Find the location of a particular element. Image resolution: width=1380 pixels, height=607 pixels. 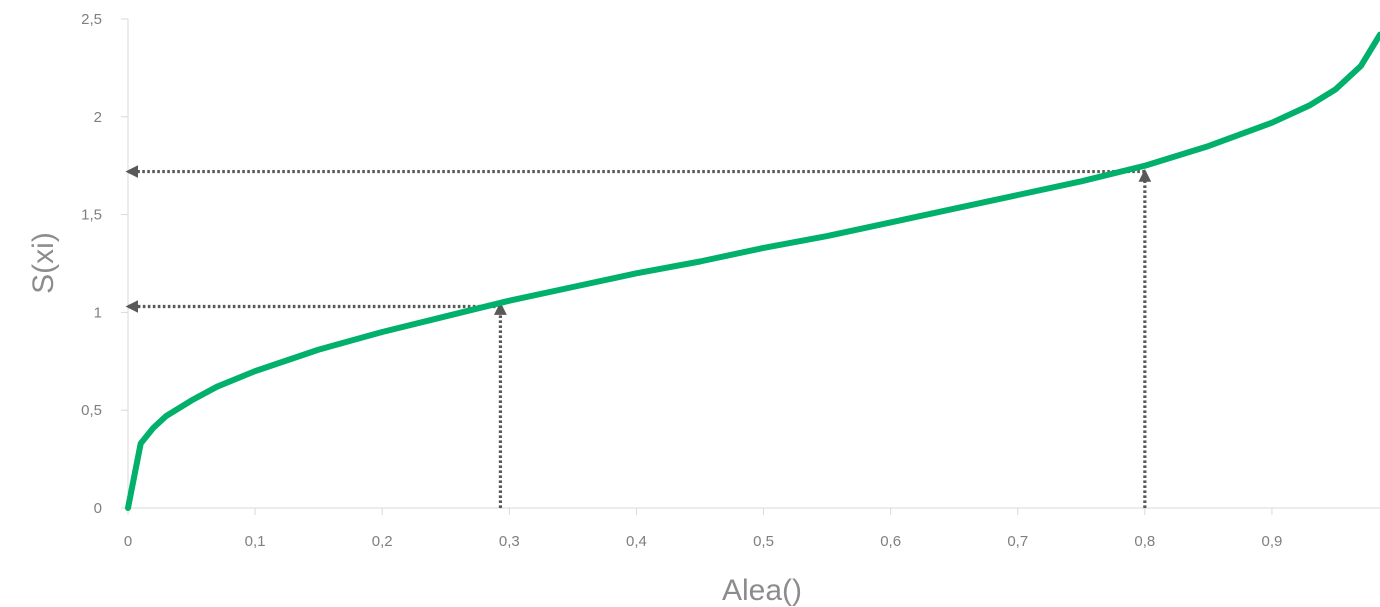

x-tick-label: 0,2 is located at coordinates (382, 541).